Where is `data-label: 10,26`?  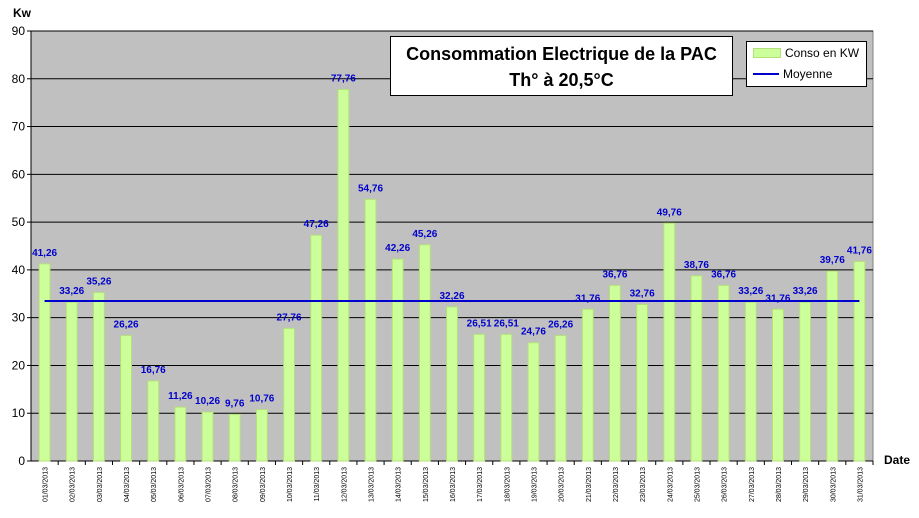
data-label: 10,26 is located at coordinates (207, 401).